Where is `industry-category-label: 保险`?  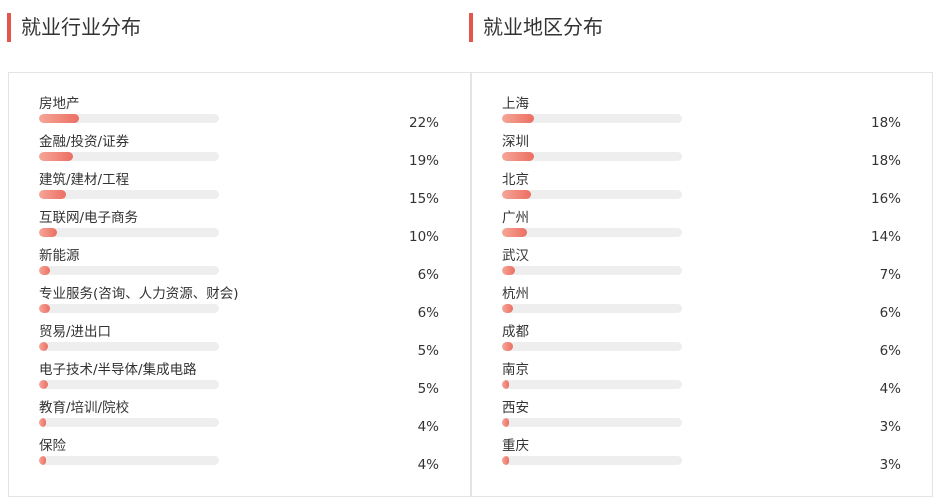 industry-category-label: 保险 is located at coordinates (52, 446).